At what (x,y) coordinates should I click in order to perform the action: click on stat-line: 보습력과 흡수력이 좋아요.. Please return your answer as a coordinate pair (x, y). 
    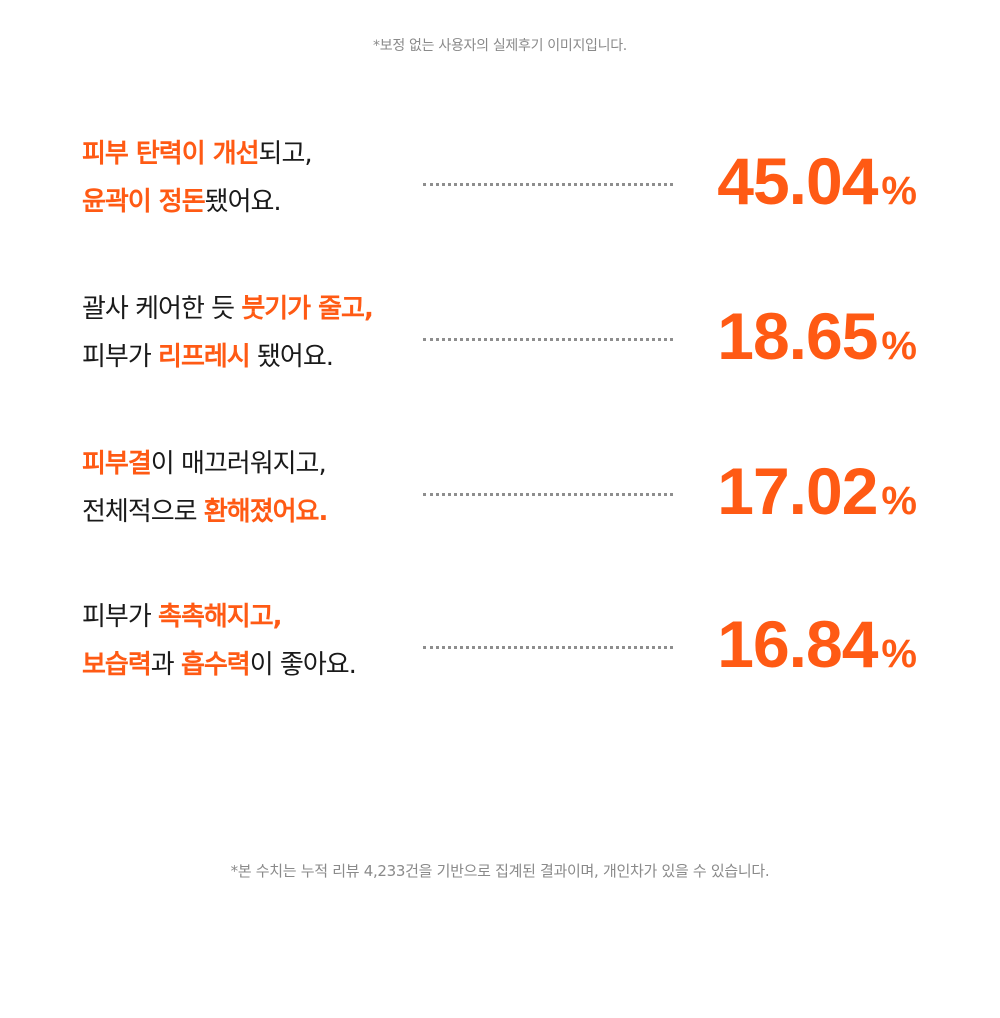
    Looking at the image, I should click on (252, 665).